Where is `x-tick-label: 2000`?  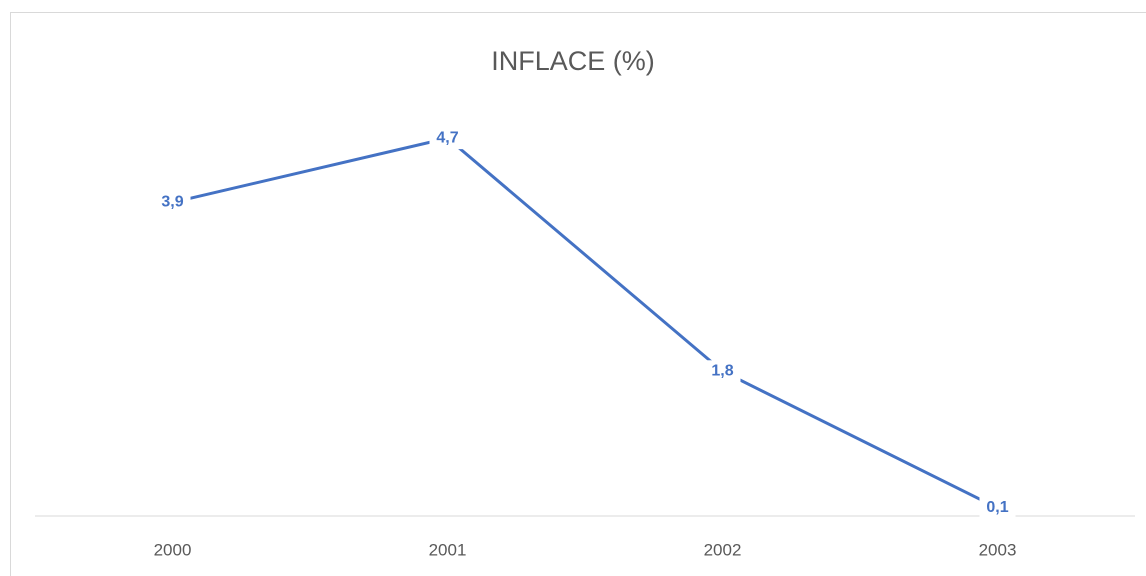 x-tick-label: 2000 is located at coordinates (173, 549).